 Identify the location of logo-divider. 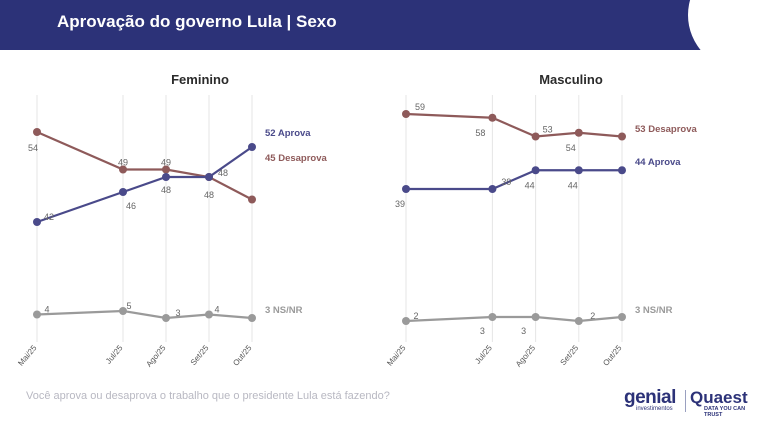
(685, 401).